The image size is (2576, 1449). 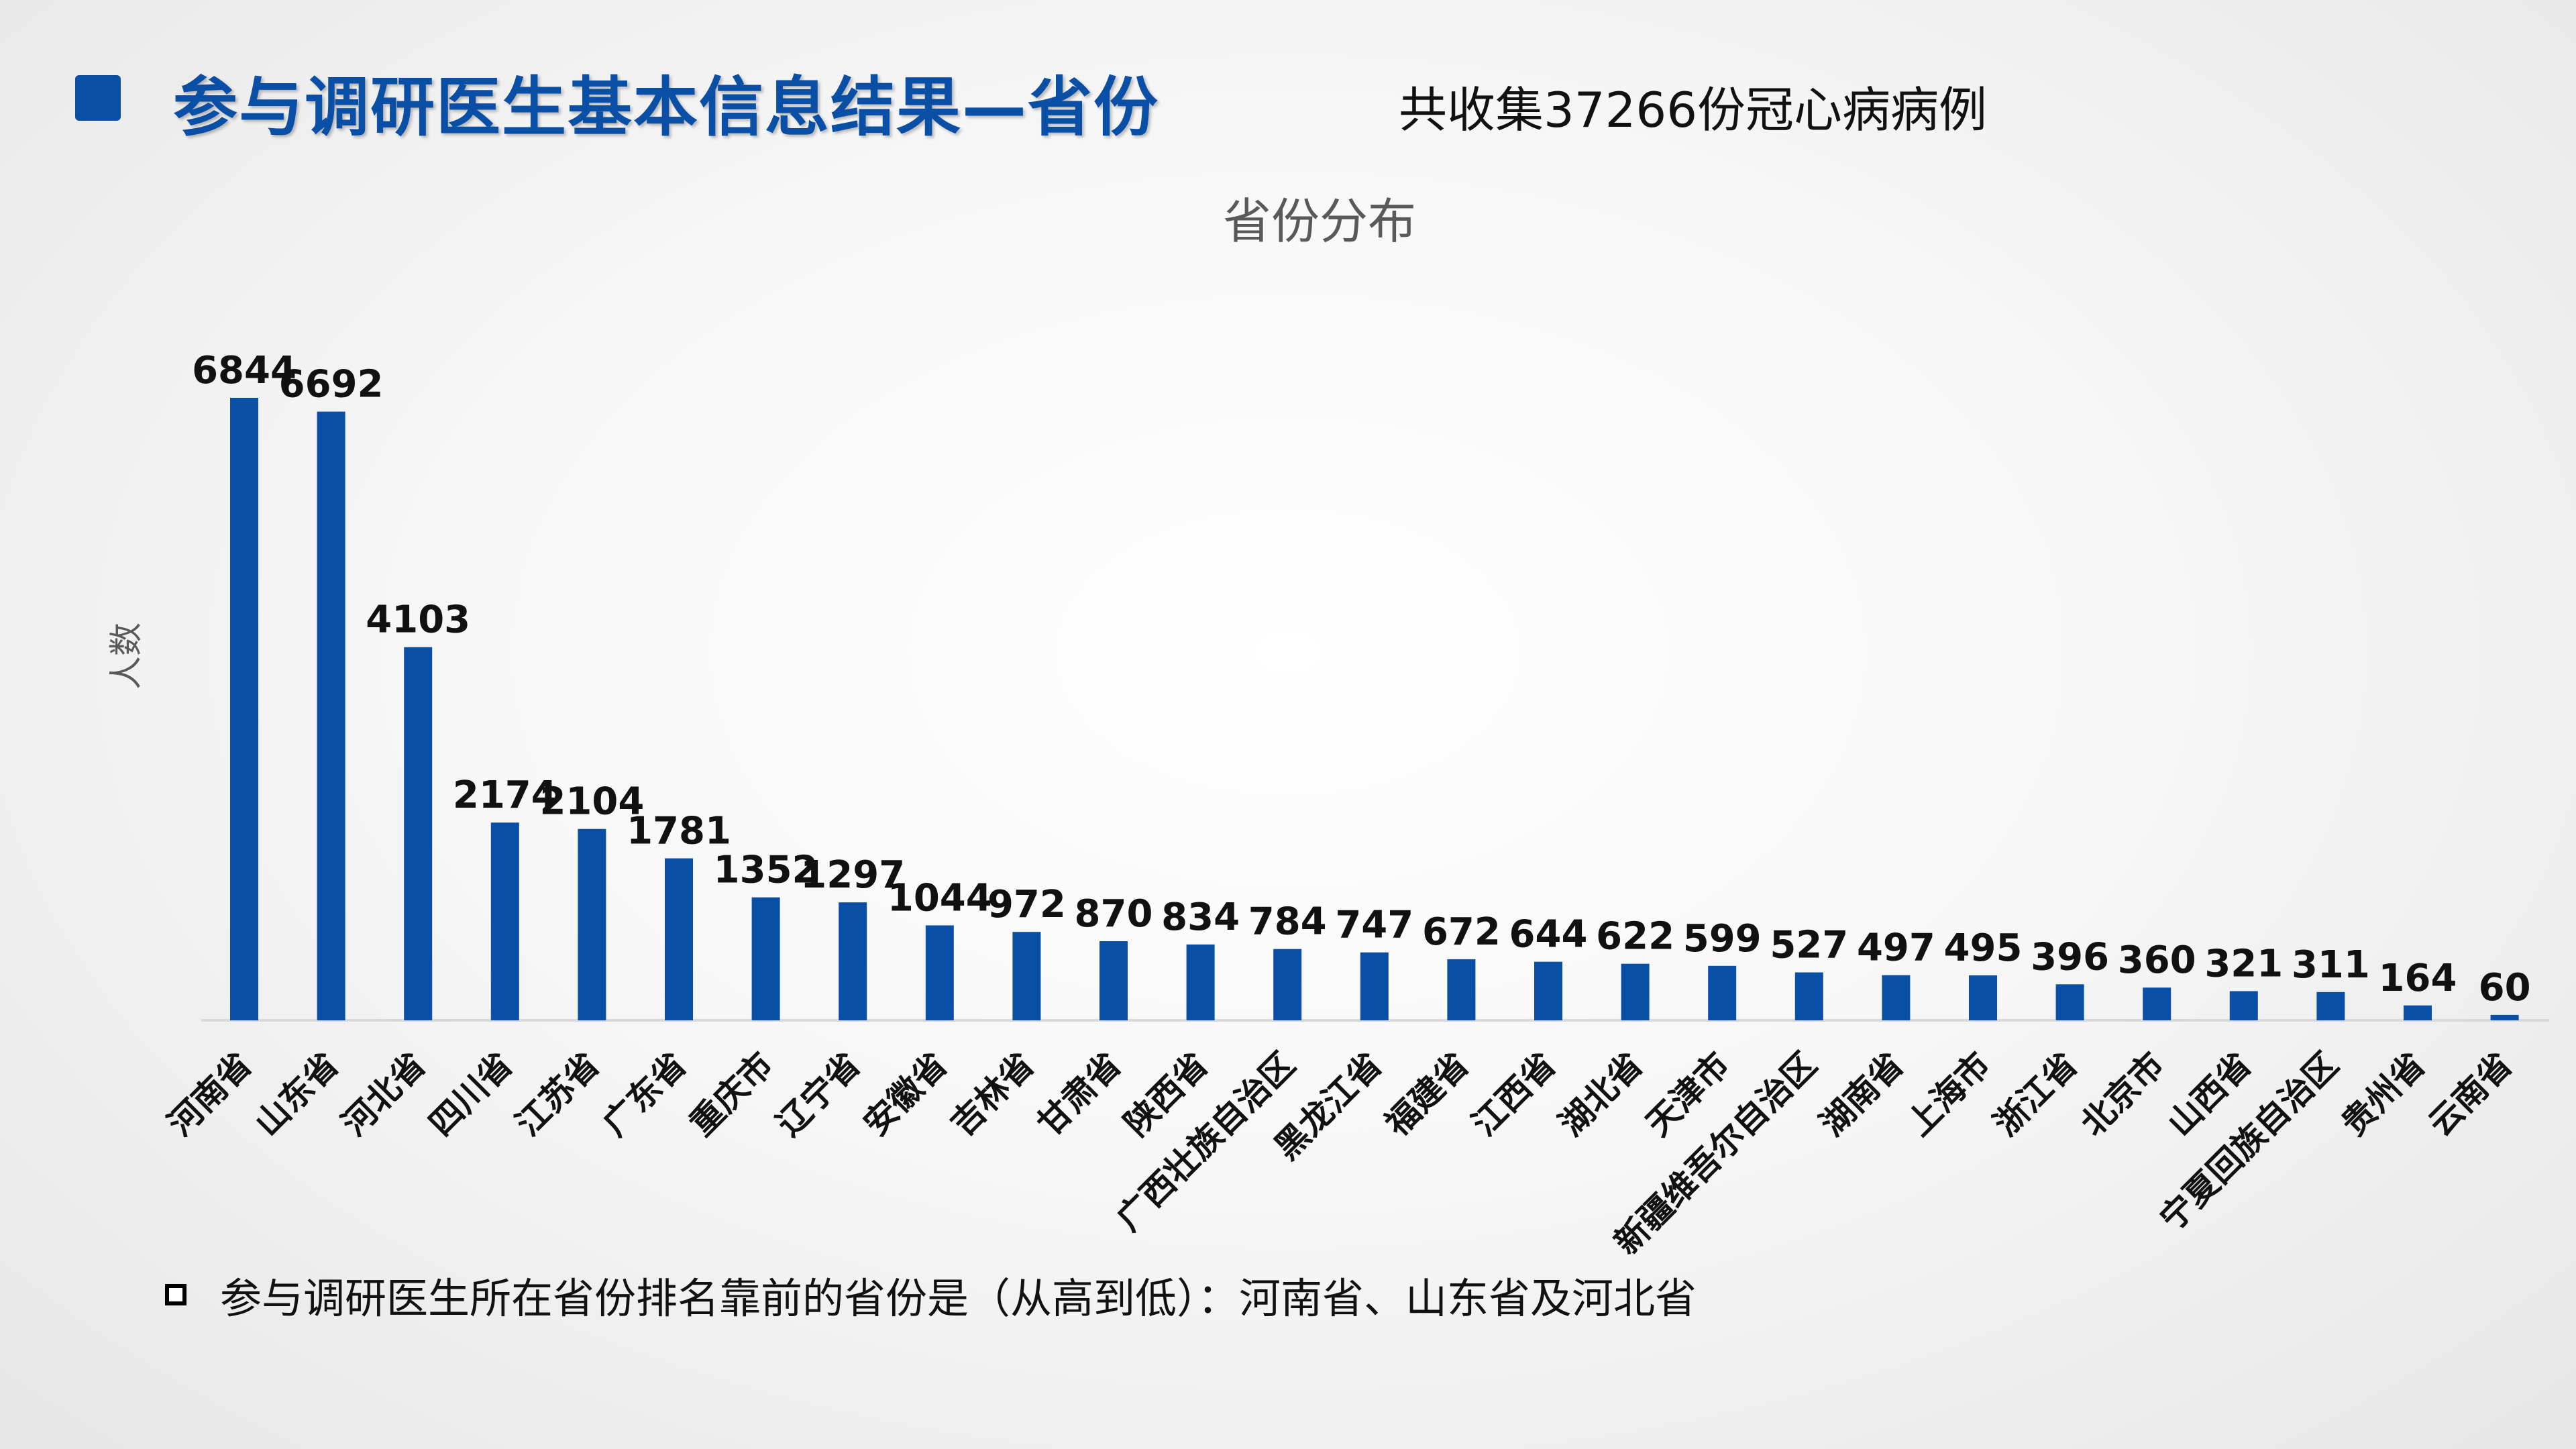 I want to click on bar-辽宁省, so click(x=853, y=961).